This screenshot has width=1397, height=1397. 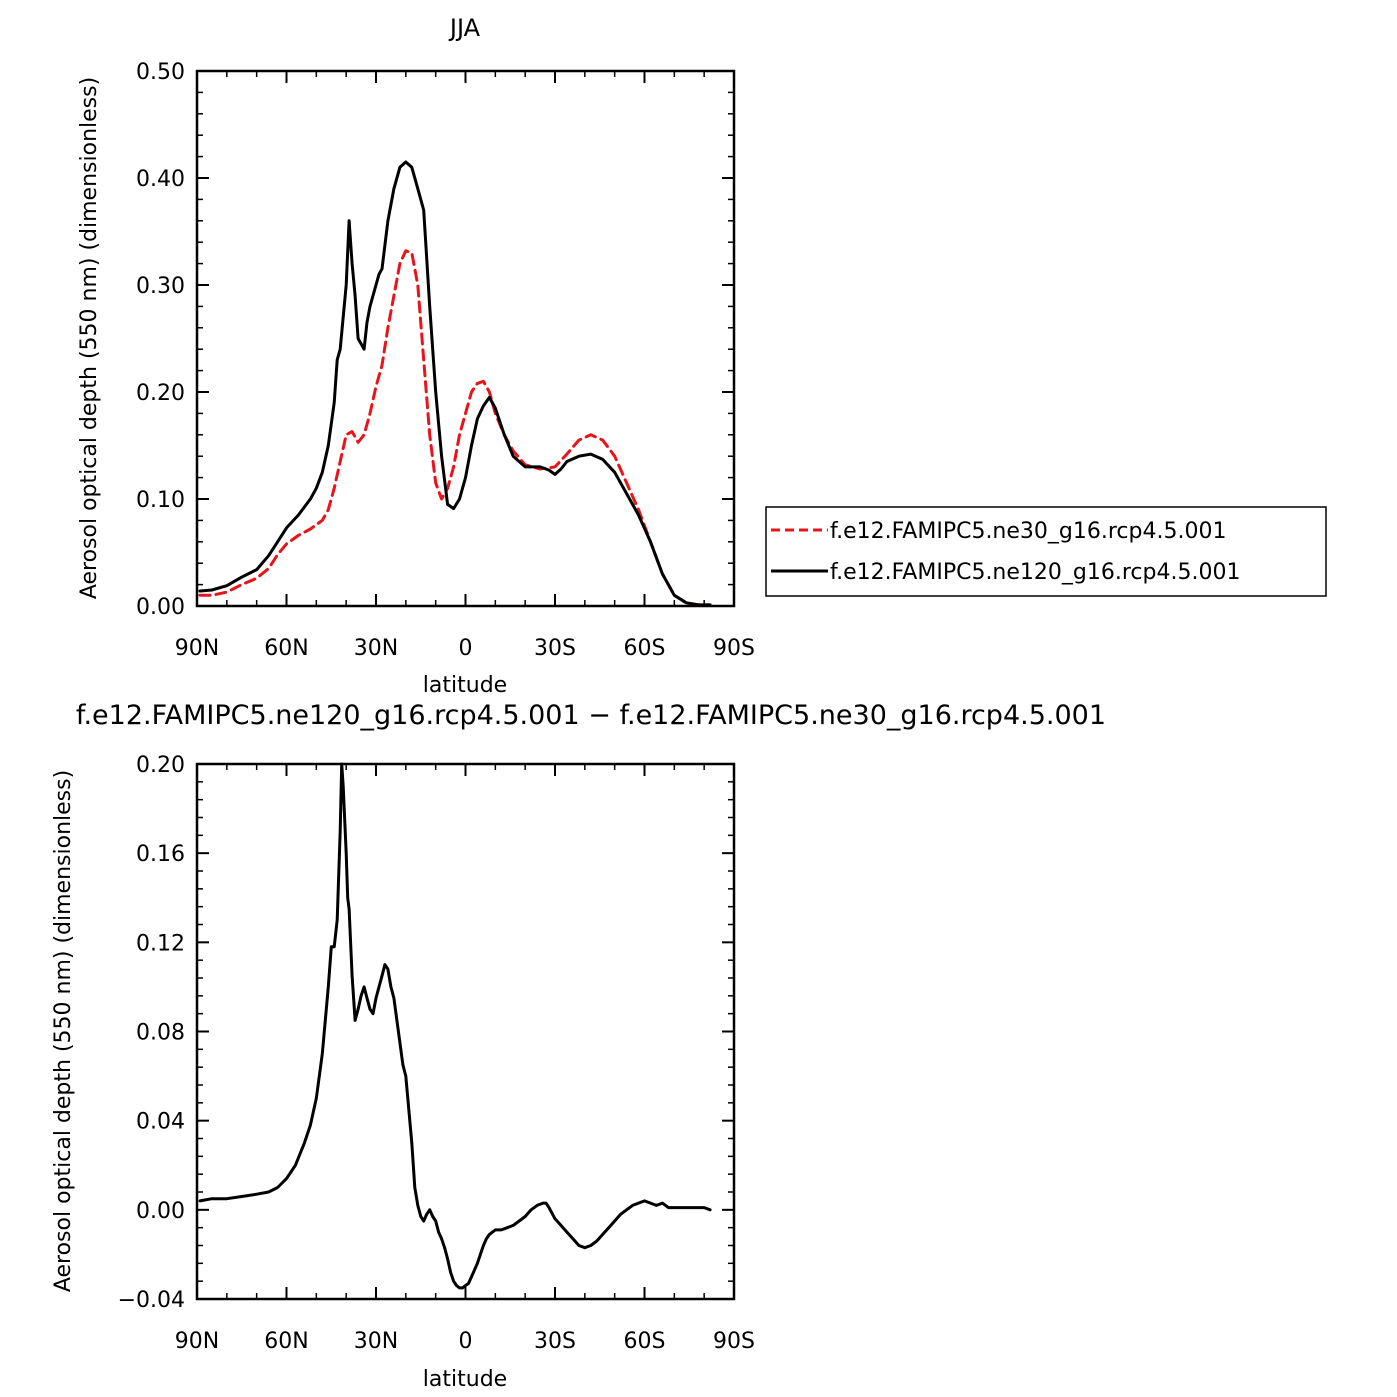 What do you see at coordinates (160, 500) in the screenshot?
I see `top-y-tick-label: 0.10` at bounding box center [160, 500].